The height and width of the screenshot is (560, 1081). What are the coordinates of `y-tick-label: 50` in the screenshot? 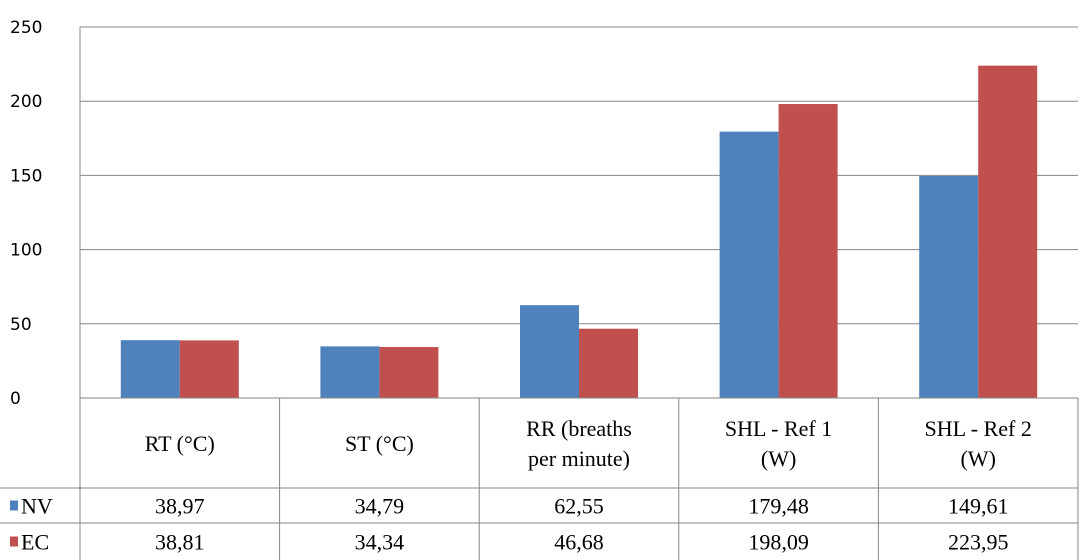 It's located at (21, 325).